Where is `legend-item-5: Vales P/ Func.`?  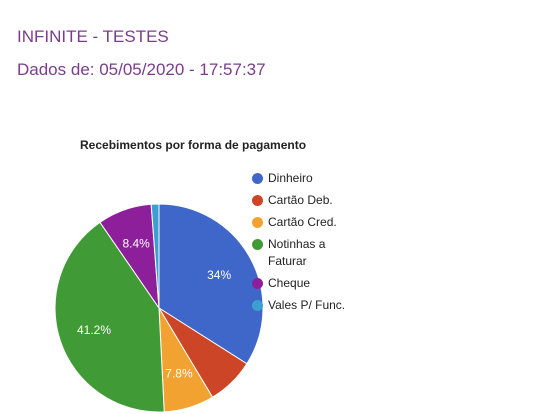
legend-item-5: Vales P/ Func. is located at coordinates (305, 305).